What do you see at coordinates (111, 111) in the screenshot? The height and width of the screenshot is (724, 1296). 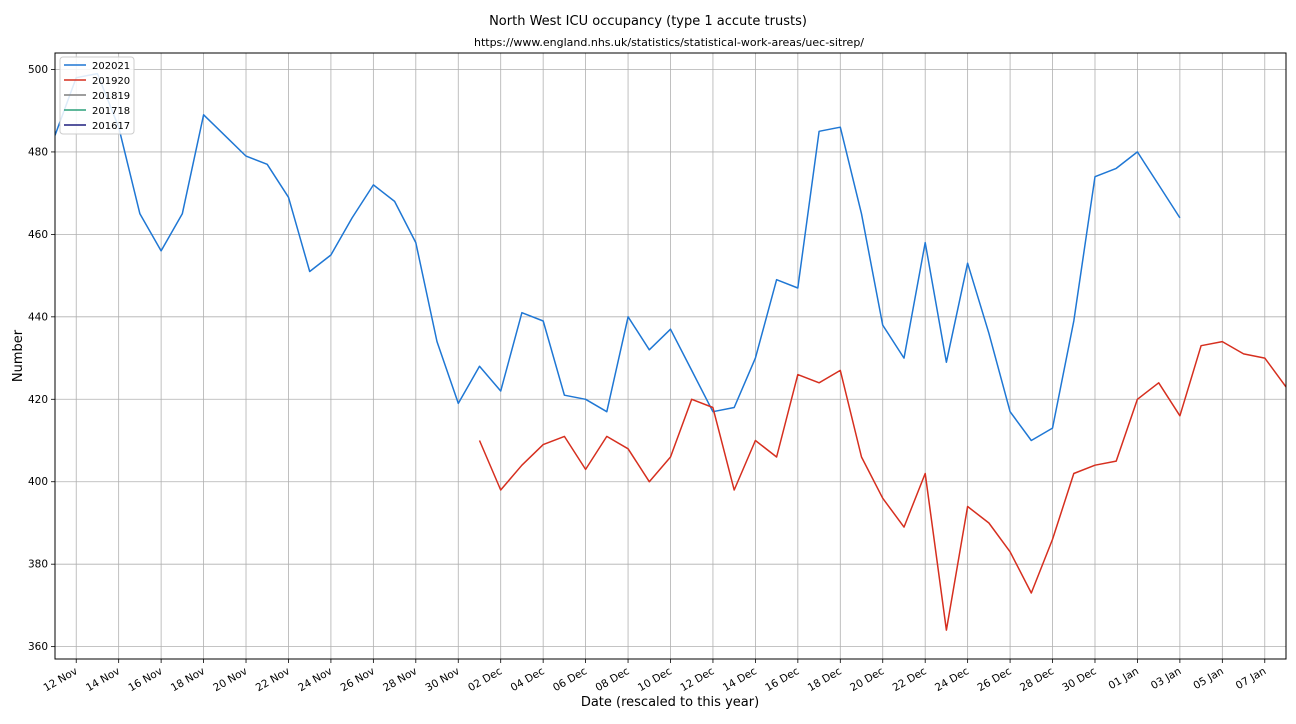 I see `legend-label: 201718` at bounding box center [111, 111].